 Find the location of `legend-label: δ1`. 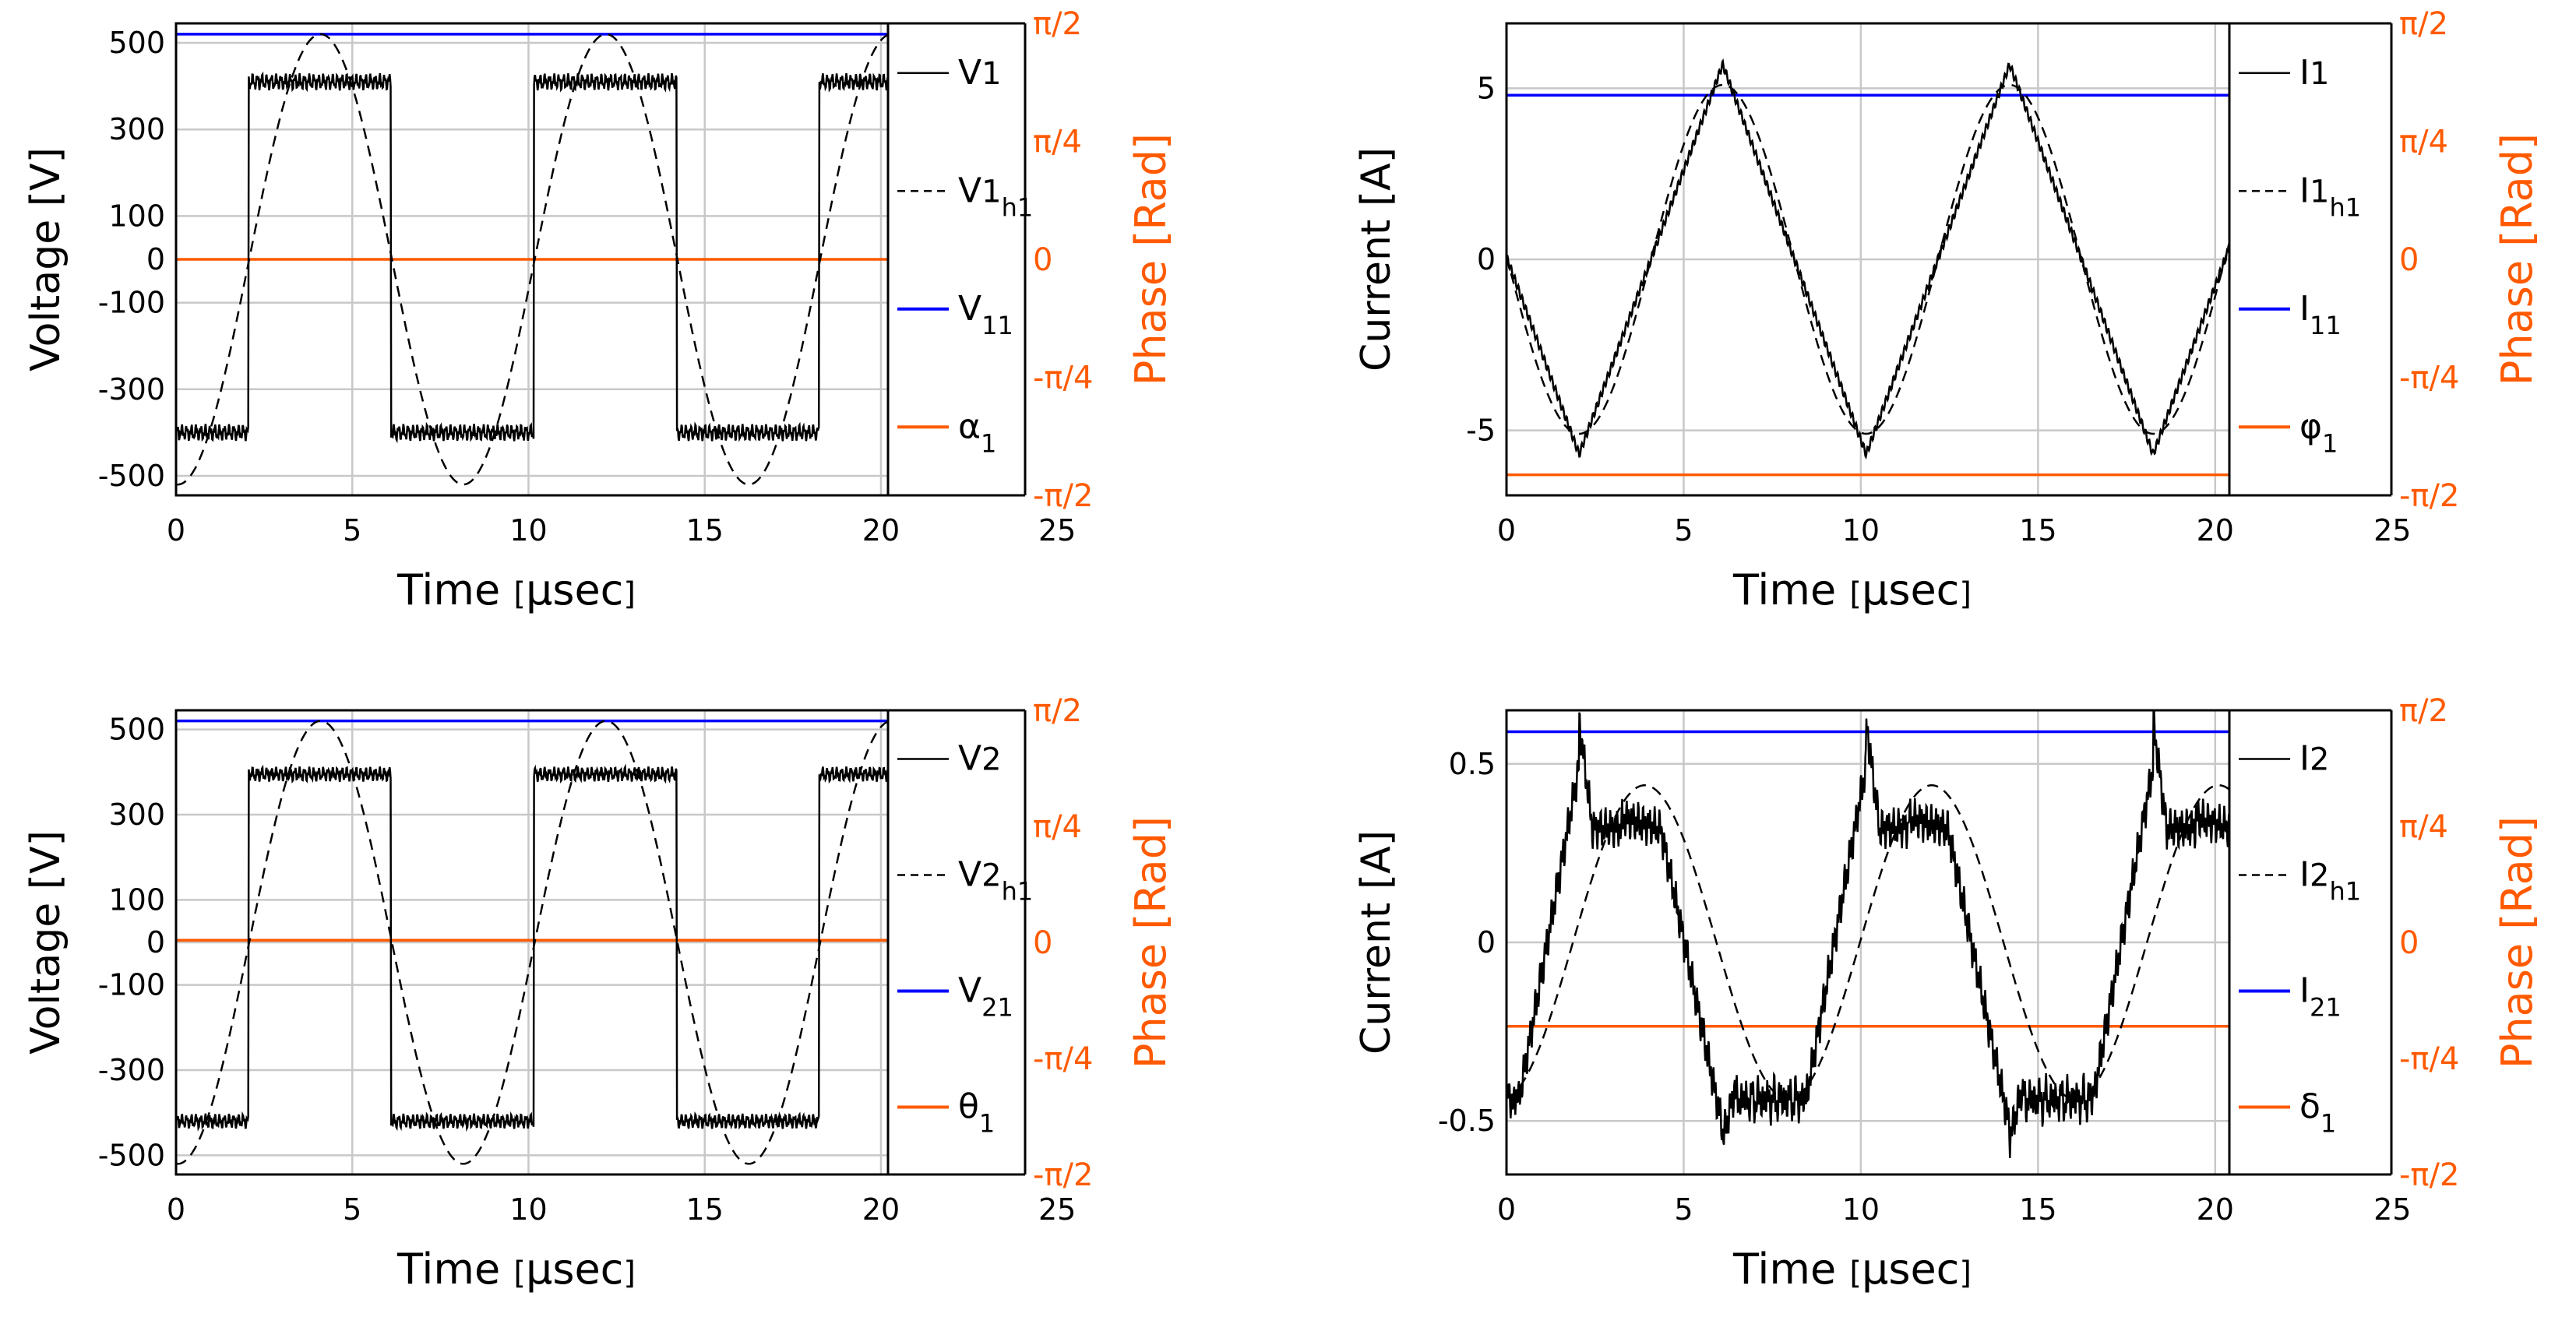

legend-label: δ1 is located at coordinates (2317, 1113).